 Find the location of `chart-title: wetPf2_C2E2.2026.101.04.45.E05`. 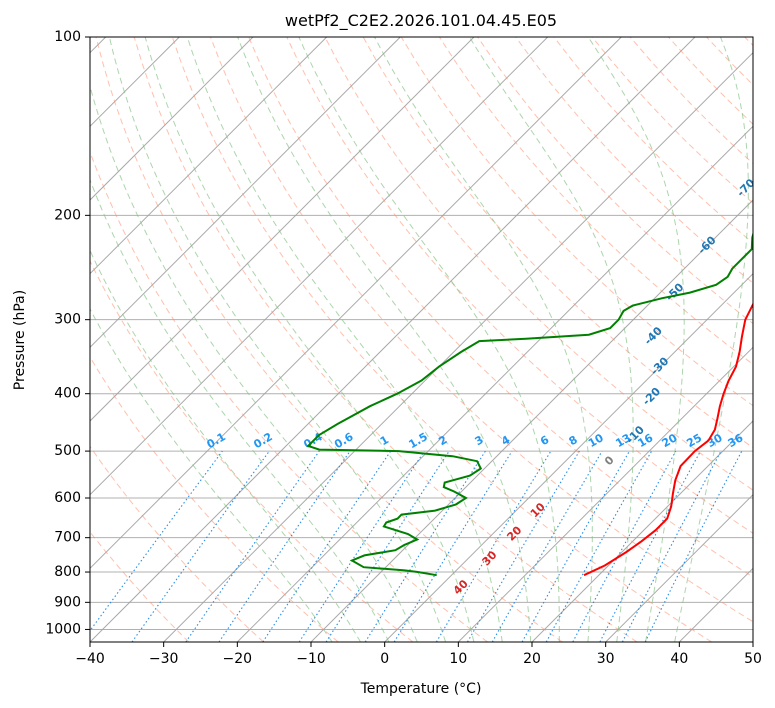

chart-title: wetPf2_C2E2.2026.101.04.45.E05 is located at coordinates (421, 21).